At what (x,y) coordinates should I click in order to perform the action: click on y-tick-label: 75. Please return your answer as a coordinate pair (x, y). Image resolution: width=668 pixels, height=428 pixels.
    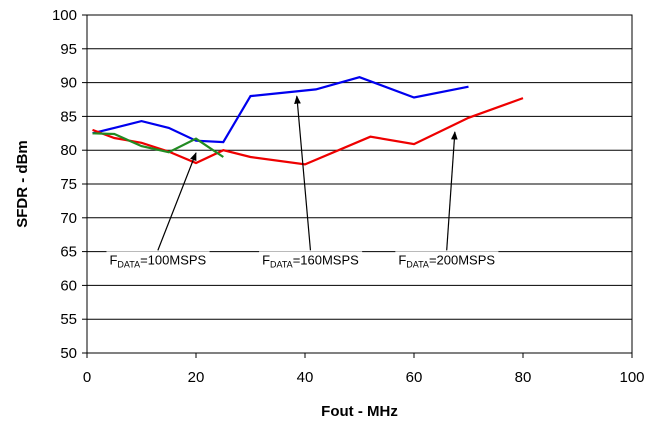
    Looking at the image, I should click on (68, 184).